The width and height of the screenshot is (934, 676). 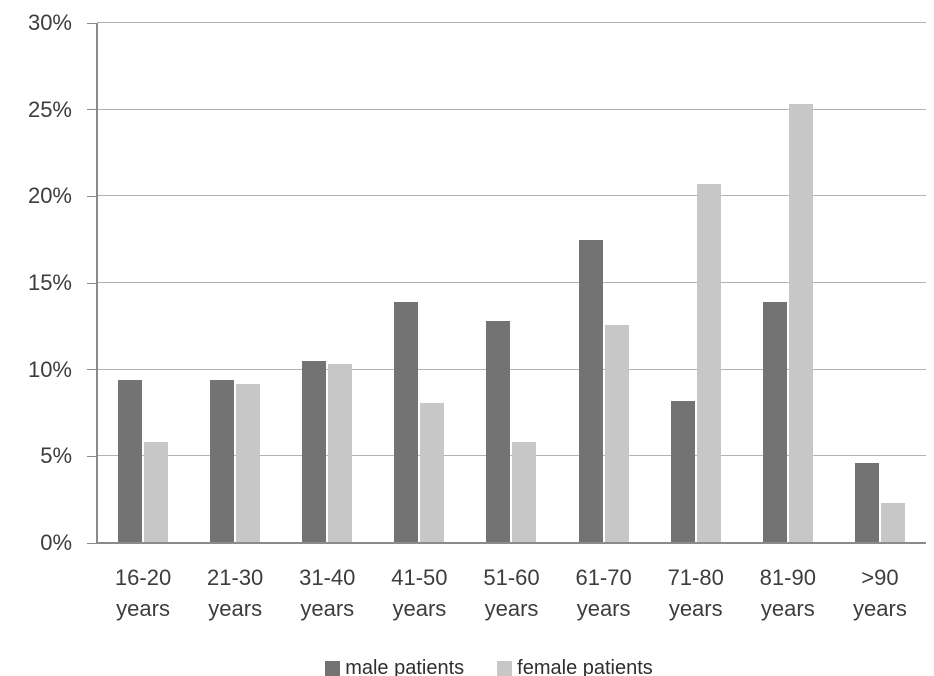 What do you see at coordinates (49, 196) in the screenshot?
I see `y-tick-label: 20%` at bounding box center [49, 196].